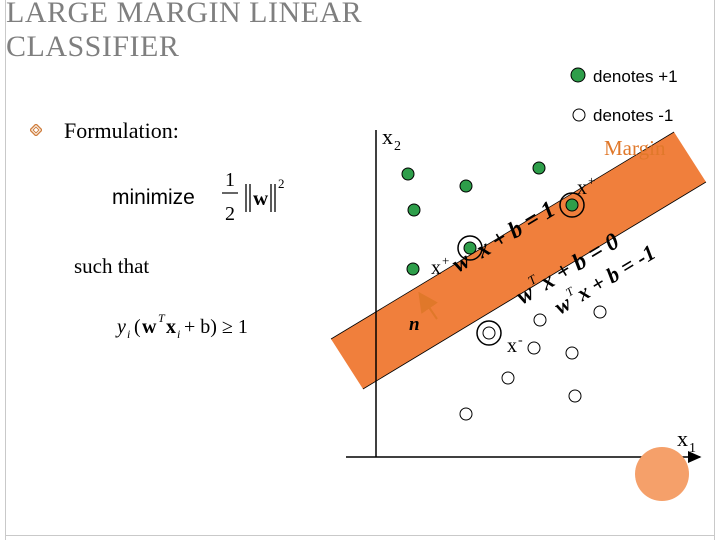 This screenshot has width=720, height=540. I want to click on support-vector-ring-negative, so click(489, 333).